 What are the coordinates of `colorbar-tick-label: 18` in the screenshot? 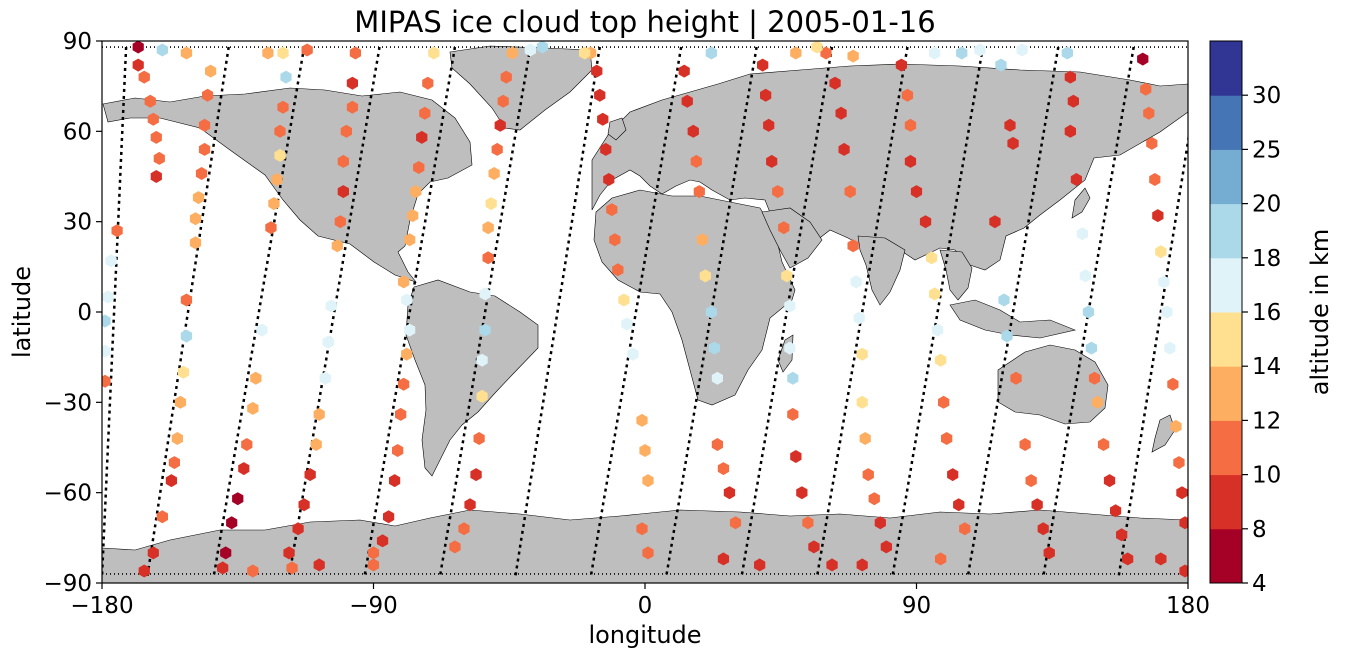 It's located at (1266, 259).